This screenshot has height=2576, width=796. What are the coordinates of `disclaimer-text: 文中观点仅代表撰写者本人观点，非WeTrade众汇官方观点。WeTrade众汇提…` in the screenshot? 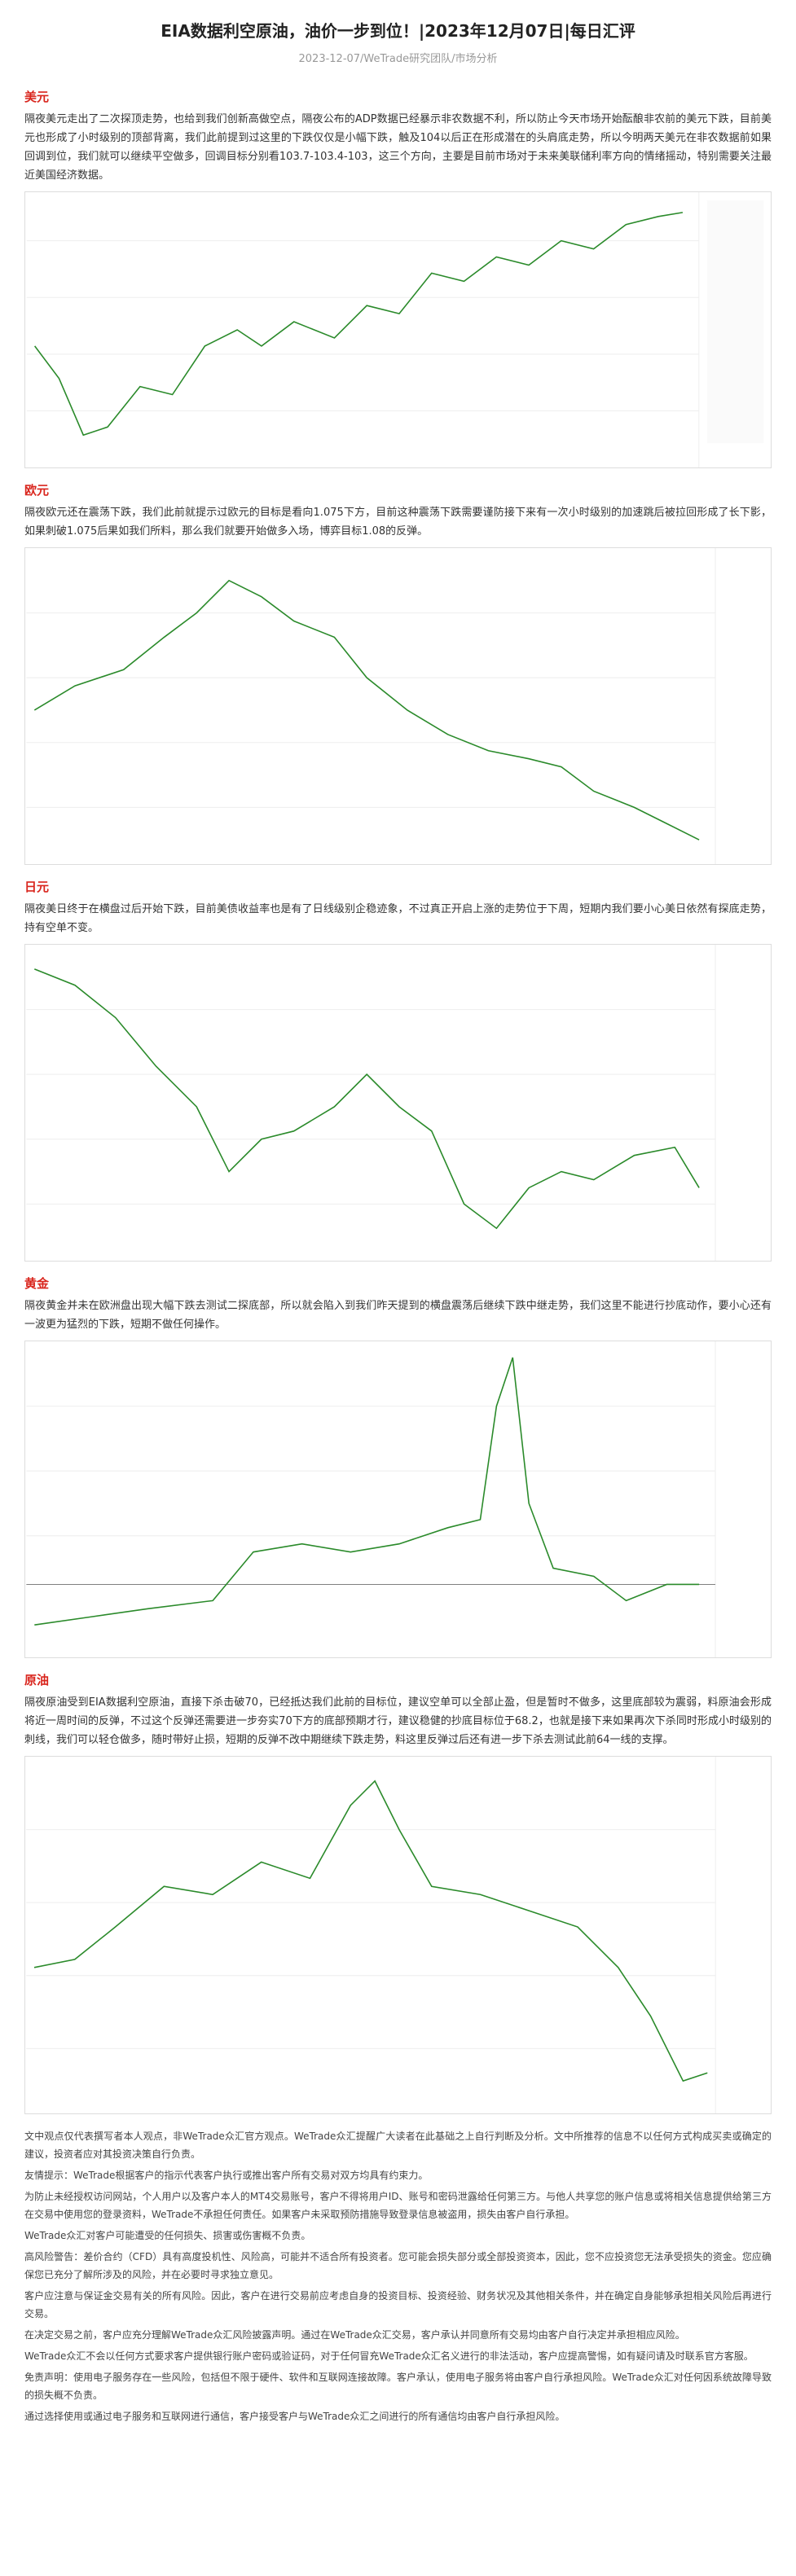 It's located at (398, 2145).